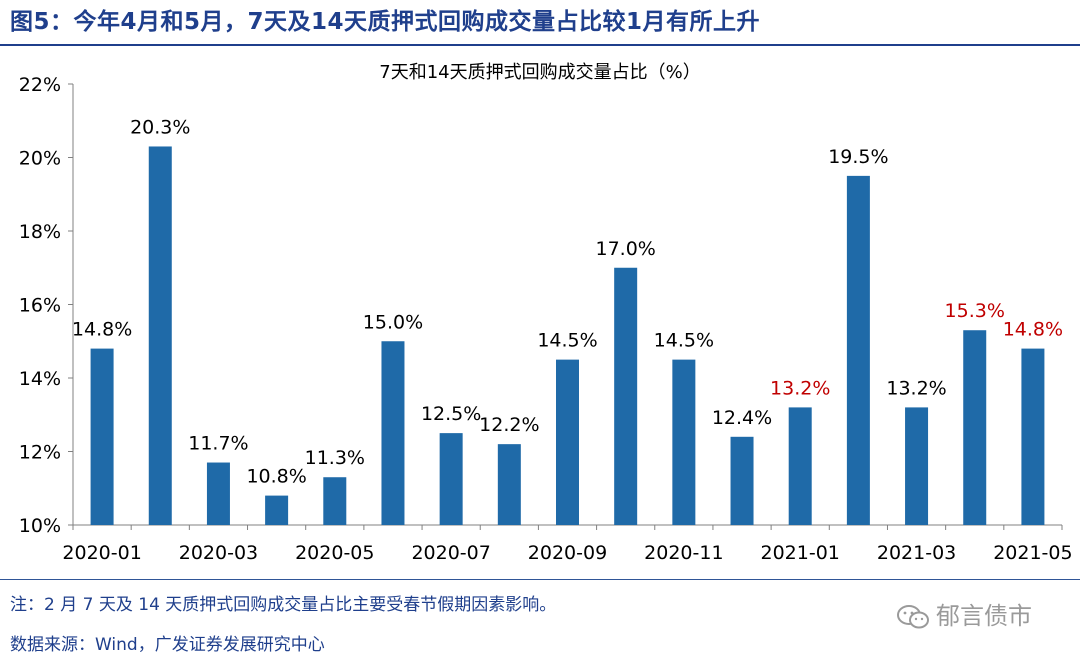 The width and height of the screenshot is (1080, 662). I want to click on data-label: 12.2%, so click(509, 425).